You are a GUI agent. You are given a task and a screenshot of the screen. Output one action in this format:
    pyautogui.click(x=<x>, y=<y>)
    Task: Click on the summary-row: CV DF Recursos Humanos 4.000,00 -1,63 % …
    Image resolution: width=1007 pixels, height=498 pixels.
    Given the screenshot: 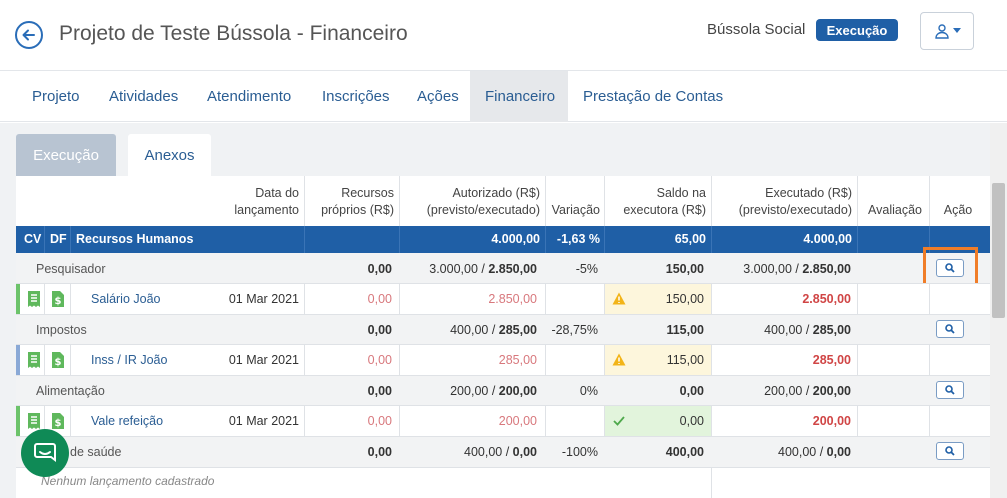 What is the action you would take?
    pyautogui.click(x=503, y=239)
    